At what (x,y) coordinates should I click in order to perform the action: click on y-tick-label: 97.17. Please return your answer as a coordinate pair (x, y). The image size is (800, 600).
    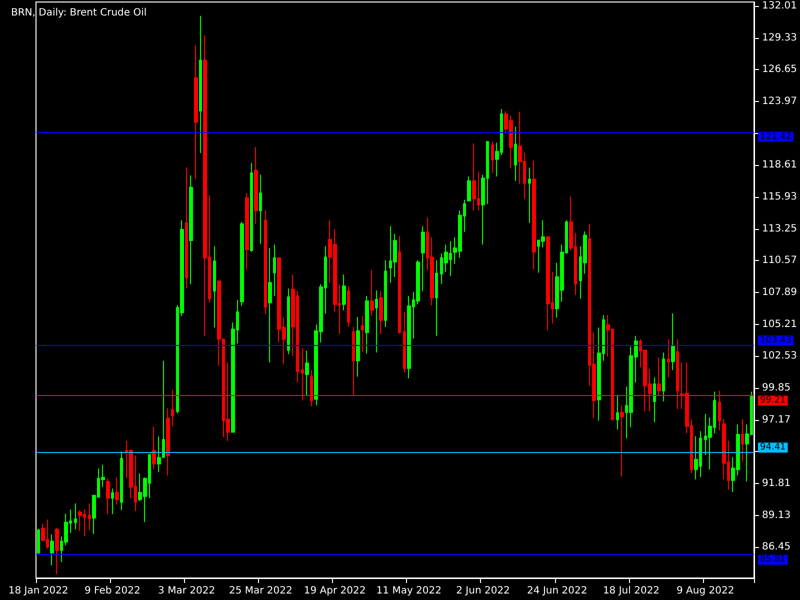
    Looking at the image, I should click on (776, 420).